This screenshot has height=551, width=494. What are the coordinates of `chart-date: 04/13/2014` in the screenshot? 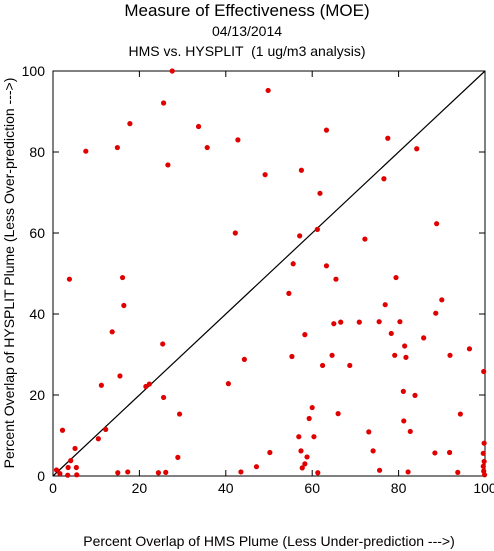 It's located at (247, 31).